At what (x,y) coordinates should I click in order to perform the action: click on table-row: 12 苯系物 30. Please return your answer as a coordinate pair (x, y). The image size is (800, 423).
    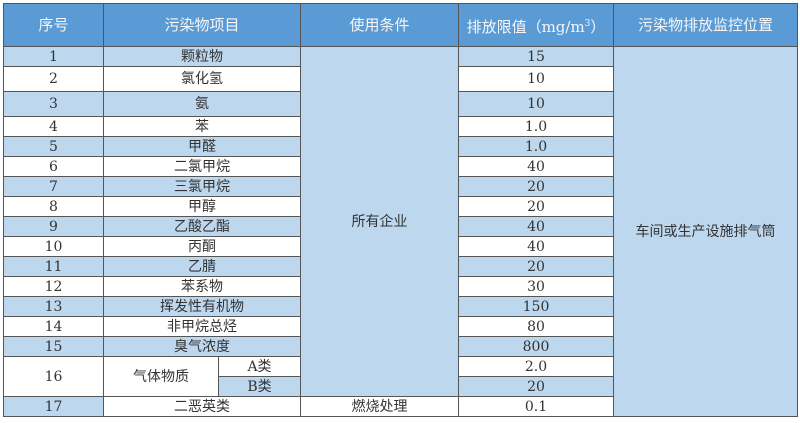
    Looking at the image, I should click on (400, 286).